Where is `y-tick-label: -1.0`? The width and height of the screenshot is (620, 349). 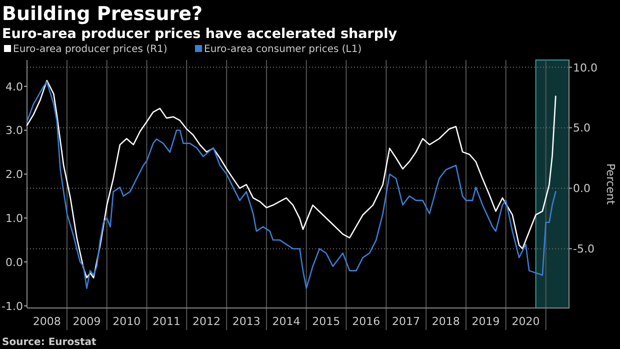 y-tick-label: -1.0 is located at coordinates (12, 306).